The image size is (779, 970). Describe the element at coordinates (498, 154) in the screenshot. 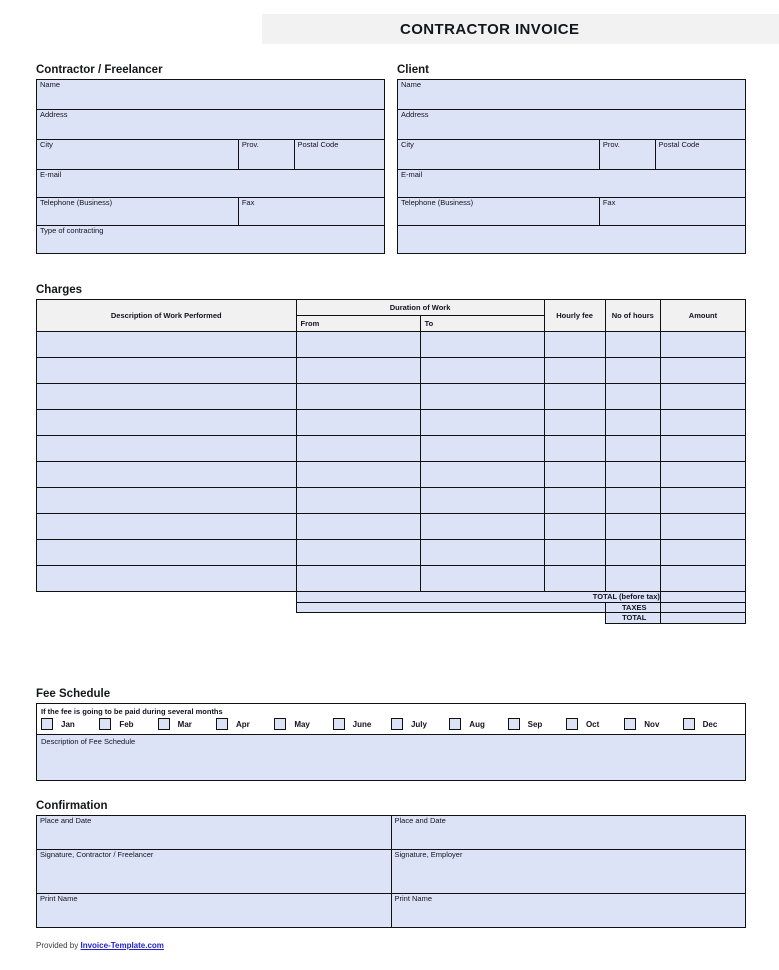

I see `client-city-field: City` at that location.